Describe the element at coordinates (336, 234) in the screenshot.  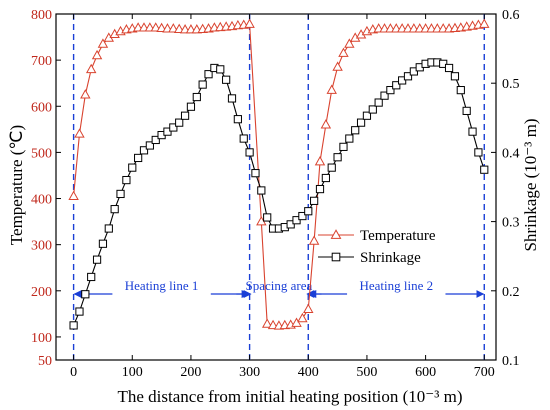
I see `legend-marker-triangle` at that location.